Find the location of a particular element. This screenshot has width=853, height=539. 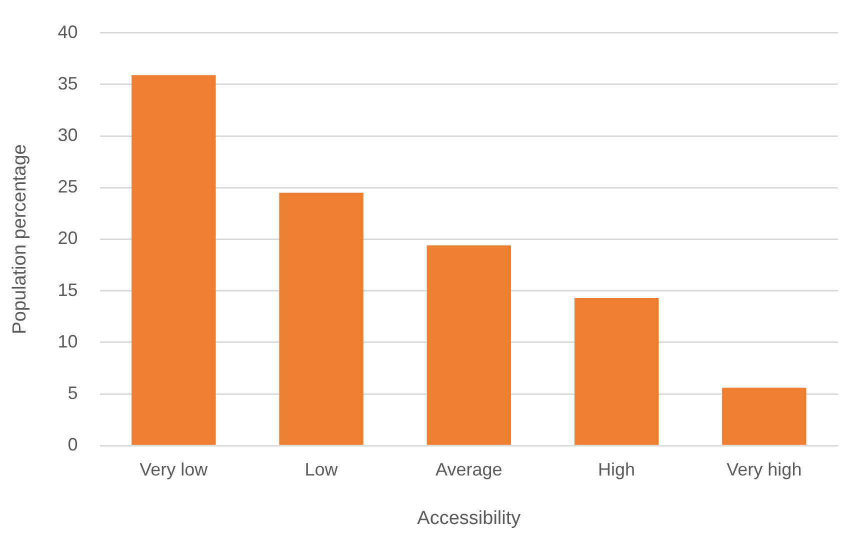

x-tick-label: Low is located at coordinates (321, 469).